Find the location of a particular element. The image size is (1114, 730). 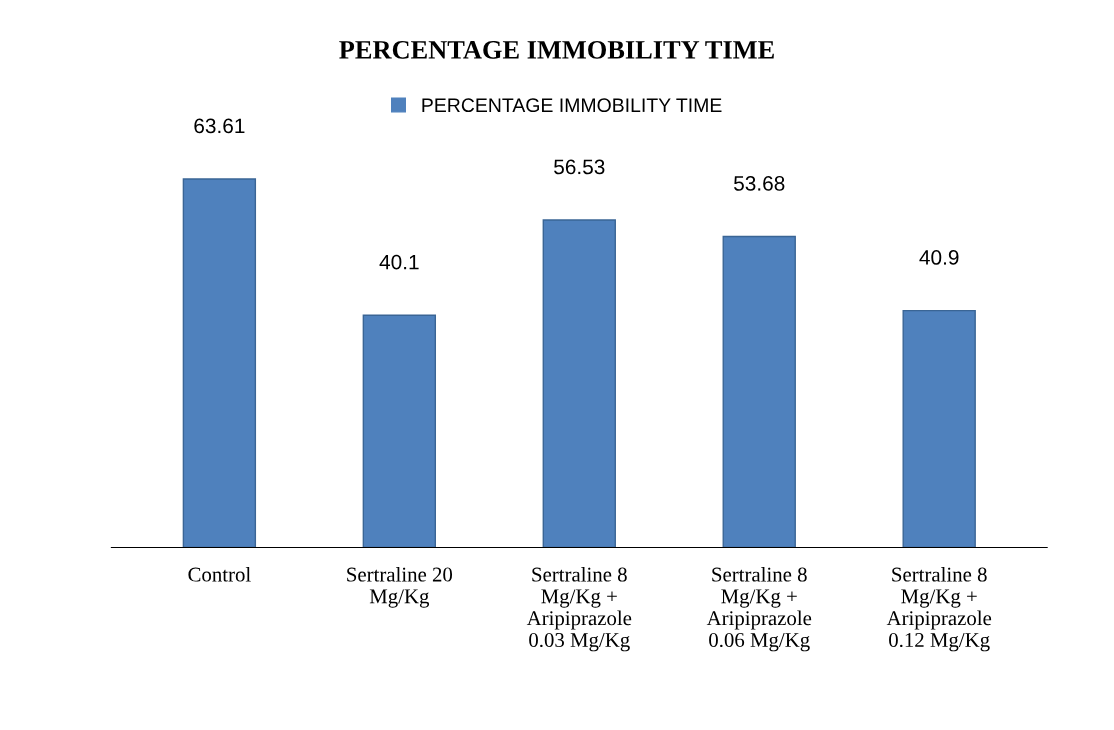

legend-label: PERCENTAGE IMMOBILITY TIME is located at coordinates (572, 105).